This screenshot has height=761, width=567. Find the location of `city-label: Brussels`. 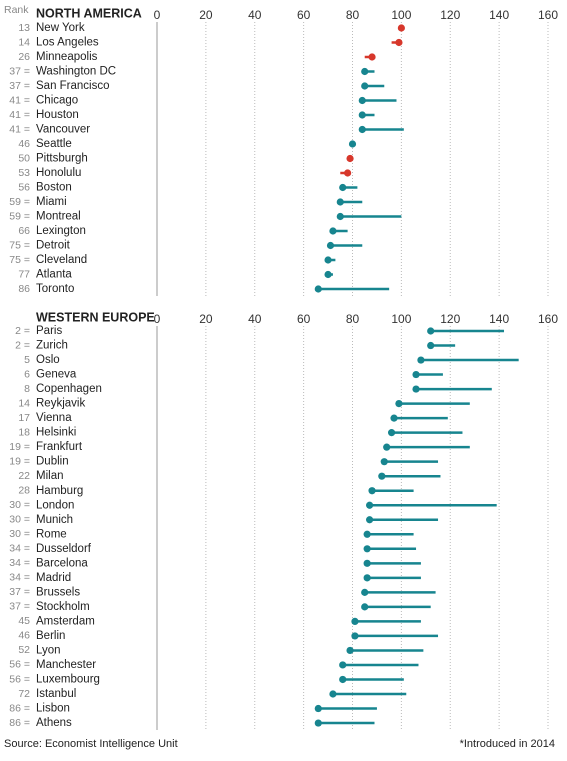

city-label: Brussels is located at coordinates (58, 592).